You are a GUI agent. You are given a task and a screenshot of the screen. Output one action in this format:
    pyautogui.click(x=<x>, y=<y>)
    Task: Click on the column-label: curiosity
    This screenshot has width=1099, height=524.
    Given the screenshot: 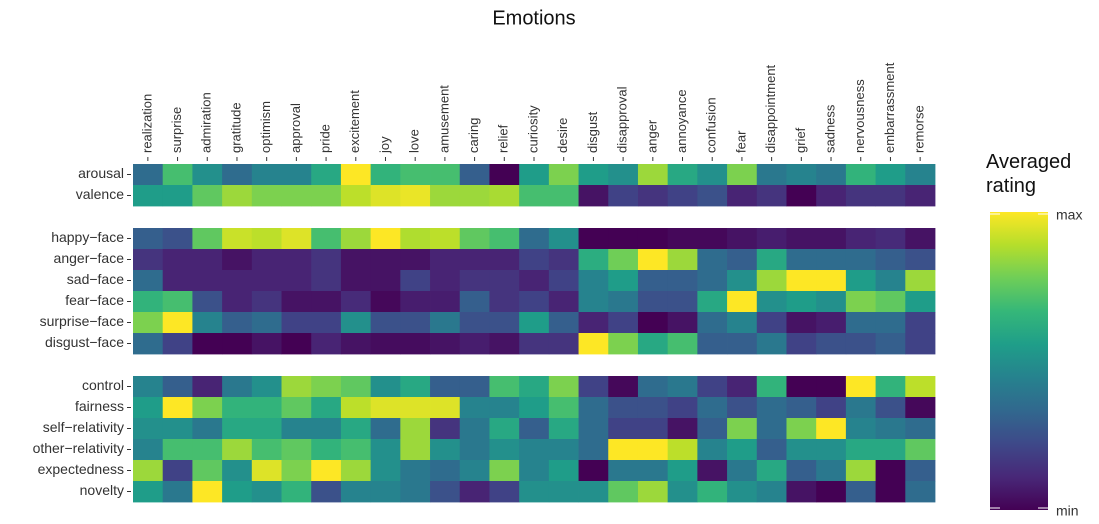 What is the action you would take?
    pyautogui.click(x=532, y=129)
    